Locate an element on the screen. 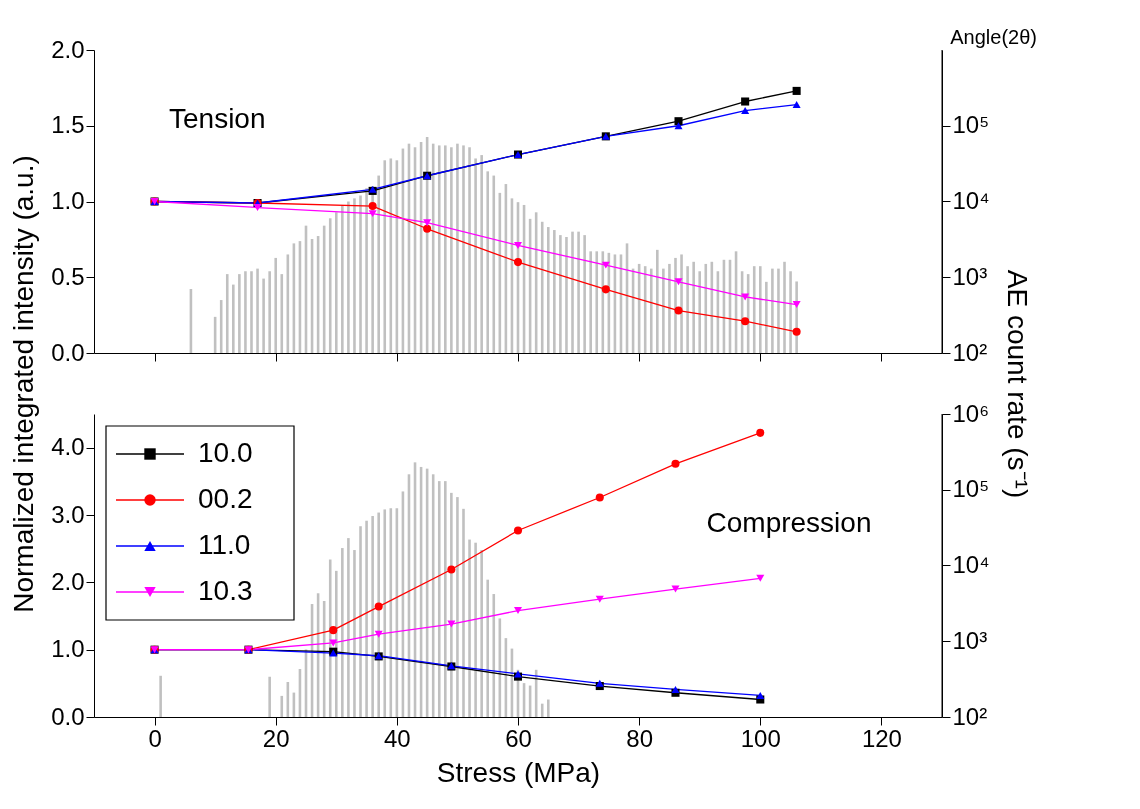  x-axis-title: Stress (MPa) is located at coordinates (518, 772).